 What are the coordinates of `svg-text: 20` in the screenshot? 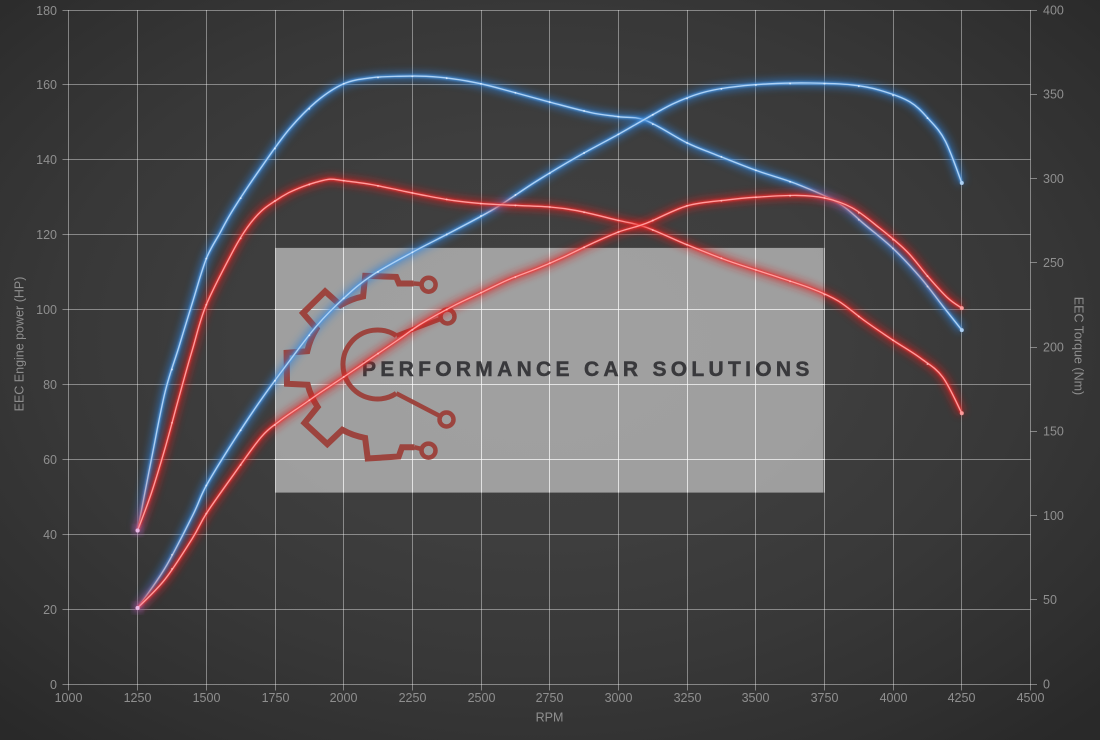 It's located at (50, 610).